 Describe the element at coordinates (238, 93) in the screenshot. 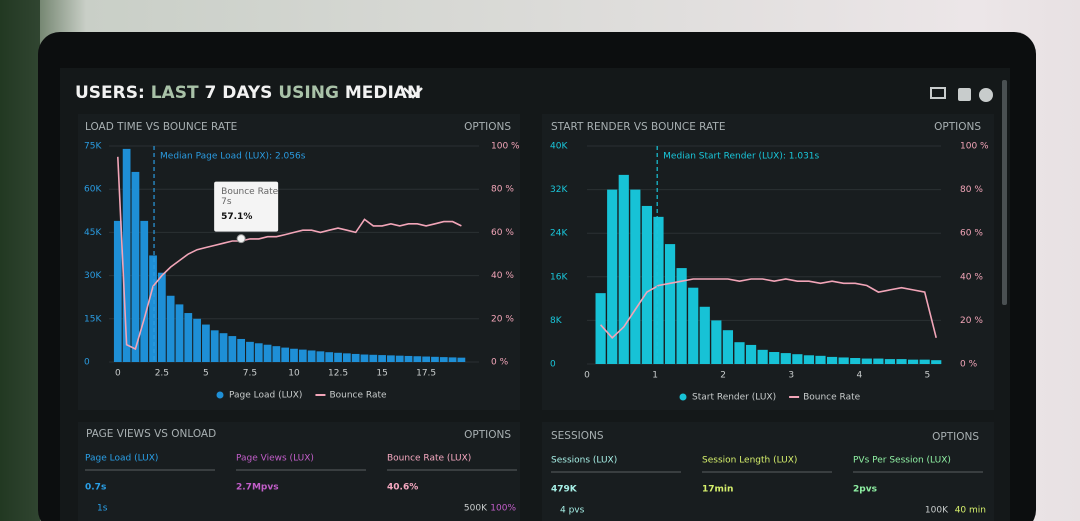

I see `header-part: 7 DAYS` at that location.